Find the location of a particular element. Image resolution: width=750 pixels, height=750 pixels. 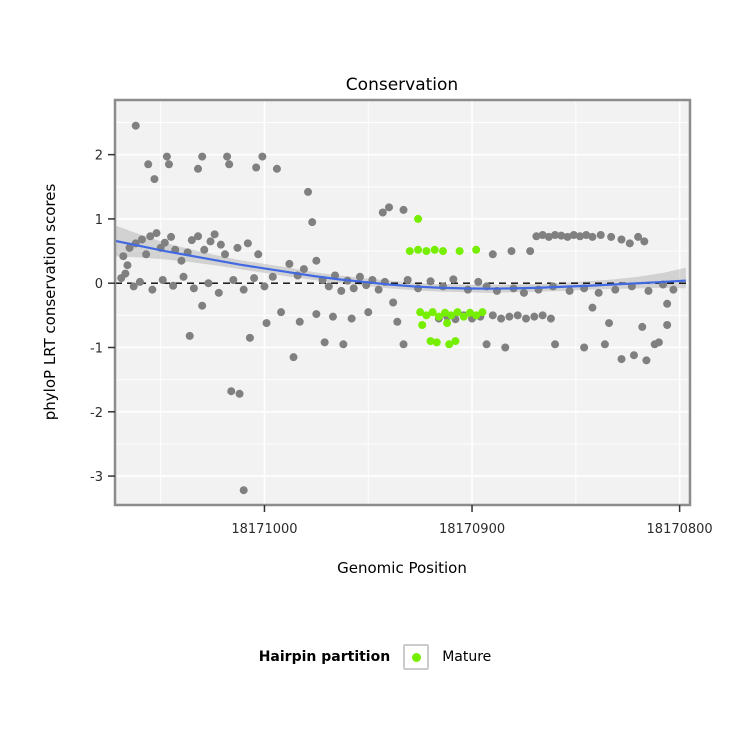

legend-key-mature is located at coordinates (416, 657).